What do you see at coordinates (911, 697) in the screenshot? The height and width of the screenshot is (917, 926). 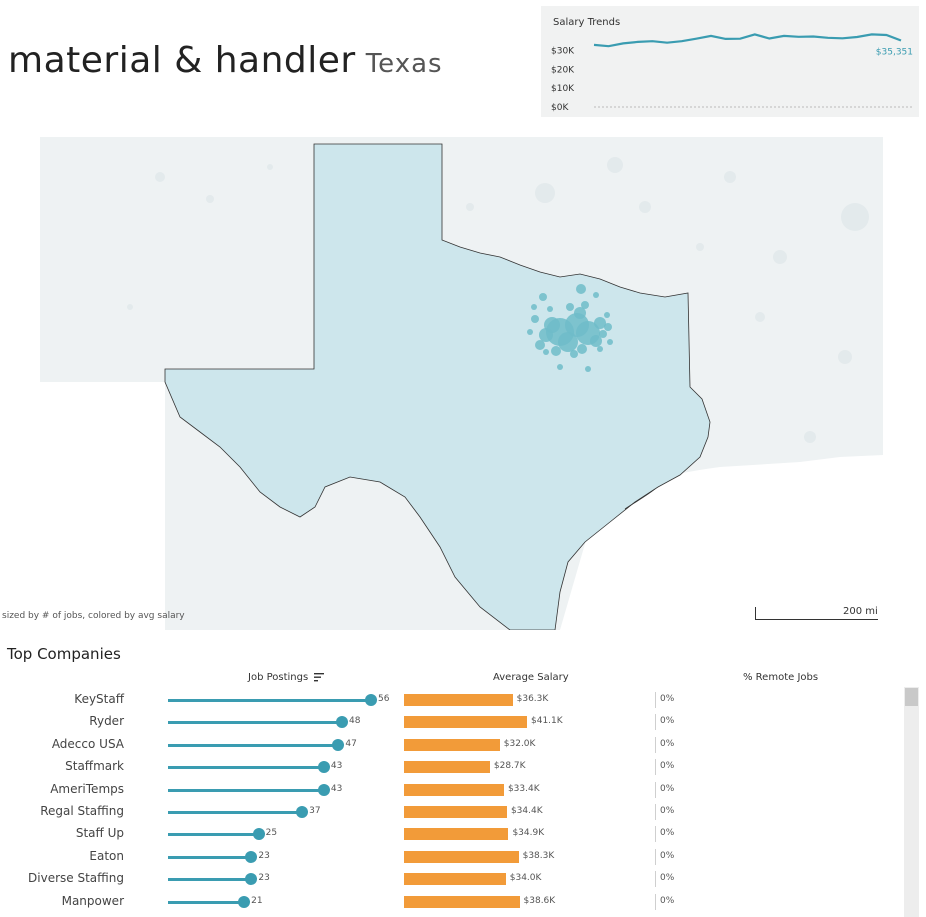 I see `scrollbar-thumb` at bounding box center [911, 697].